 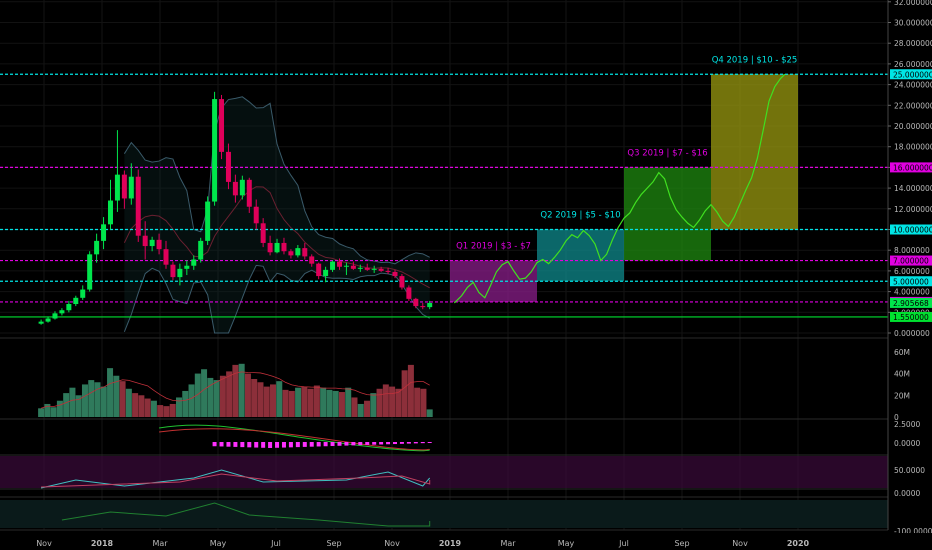 What do you see at coordinates (913, 209) in the screenshot?
I see `price-tick-label: 12.000000` at bounding box center [913, 209].